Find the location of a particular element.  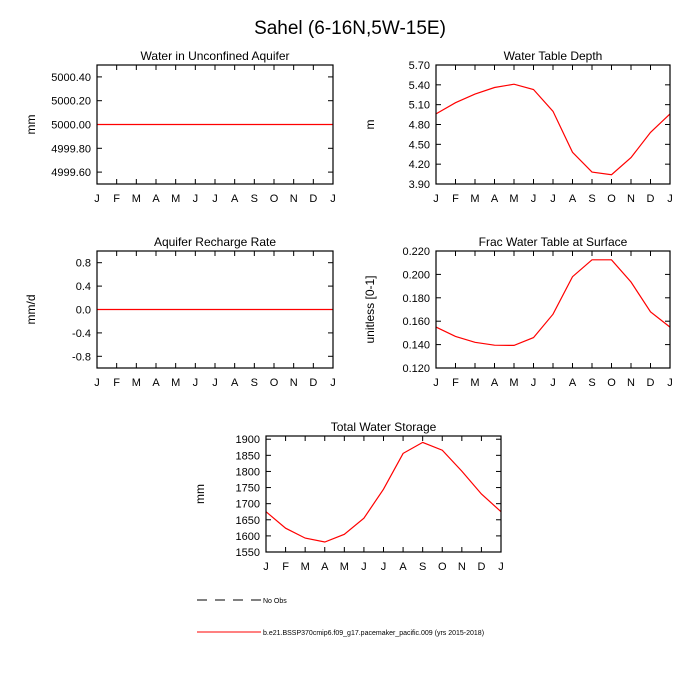

y-tick-label: 1750 is located at coordinates (248, 489).